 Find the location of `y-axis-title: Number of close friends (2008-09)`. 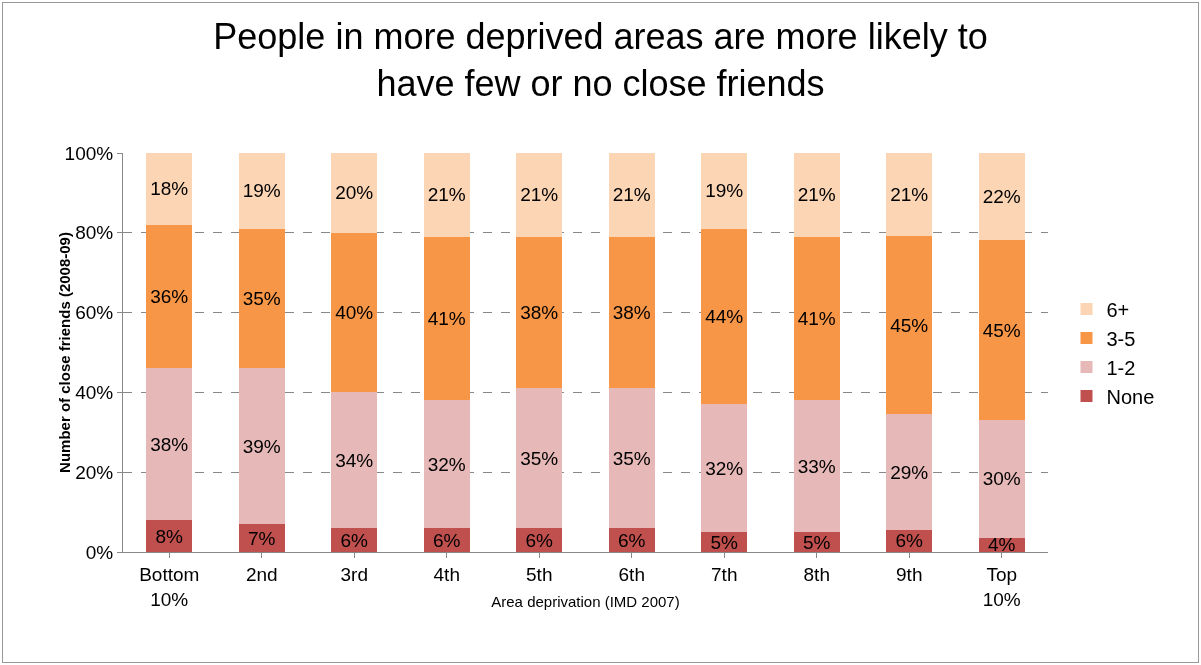

y-axis-title: Number of close friends (2008-09) is located at coordinates (65, 352).